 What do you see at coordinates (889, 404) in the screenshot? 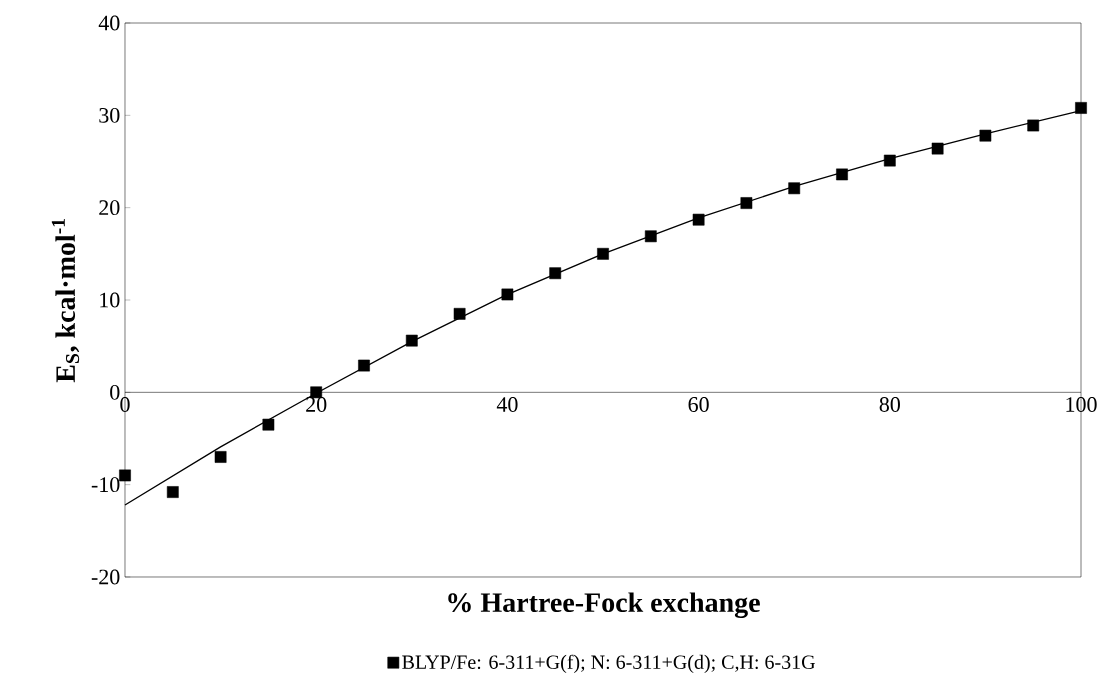
I see `x-tick-label: 80` at bounding box center [889, 404].